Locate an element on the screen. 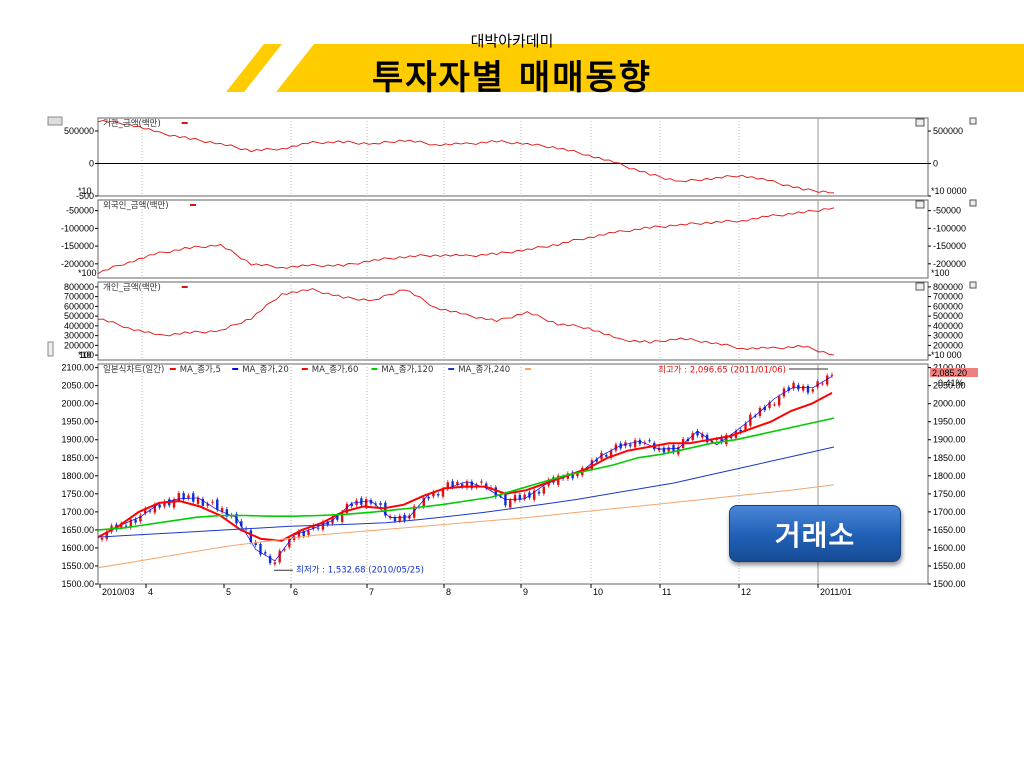 Image resolution: width=1024 pixels, height=768 pixels. exchange-button: 거래소 is located at coordinates (815, 533).